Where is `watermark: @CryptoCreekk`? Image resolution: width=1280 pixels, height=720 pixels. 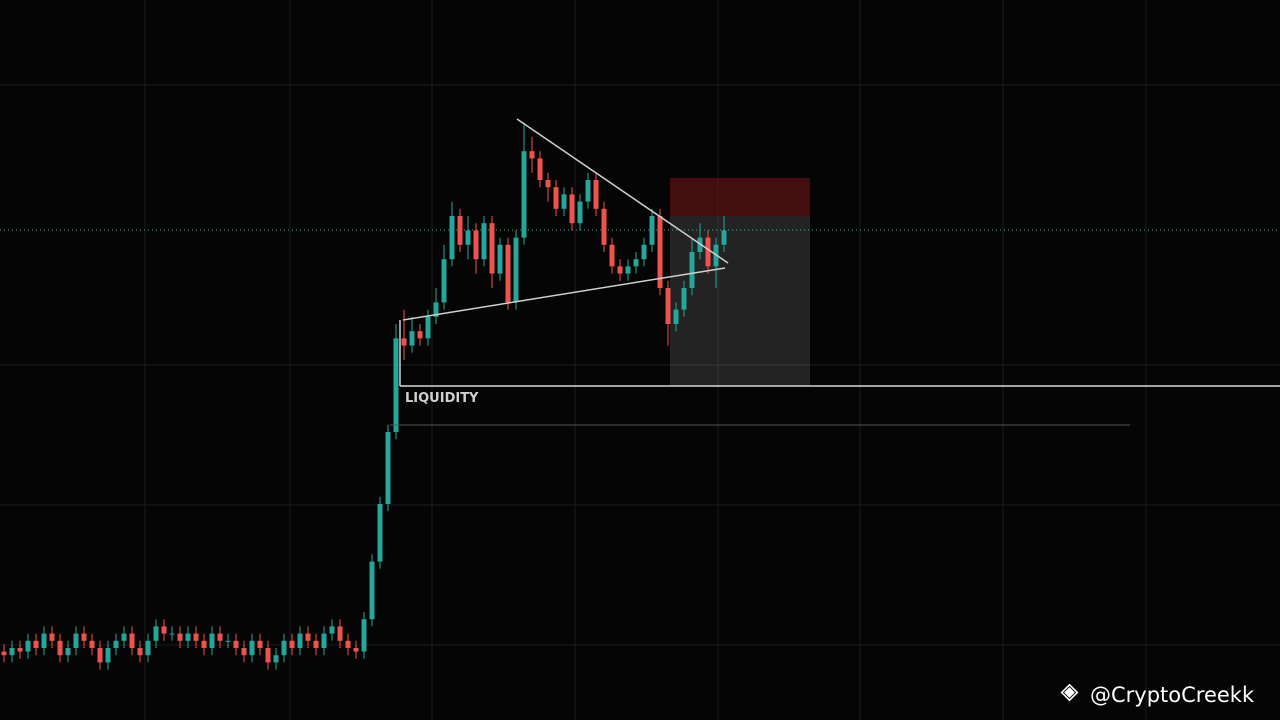 watermark: @CryptoCreekk is located at coordinates (1172, 695).